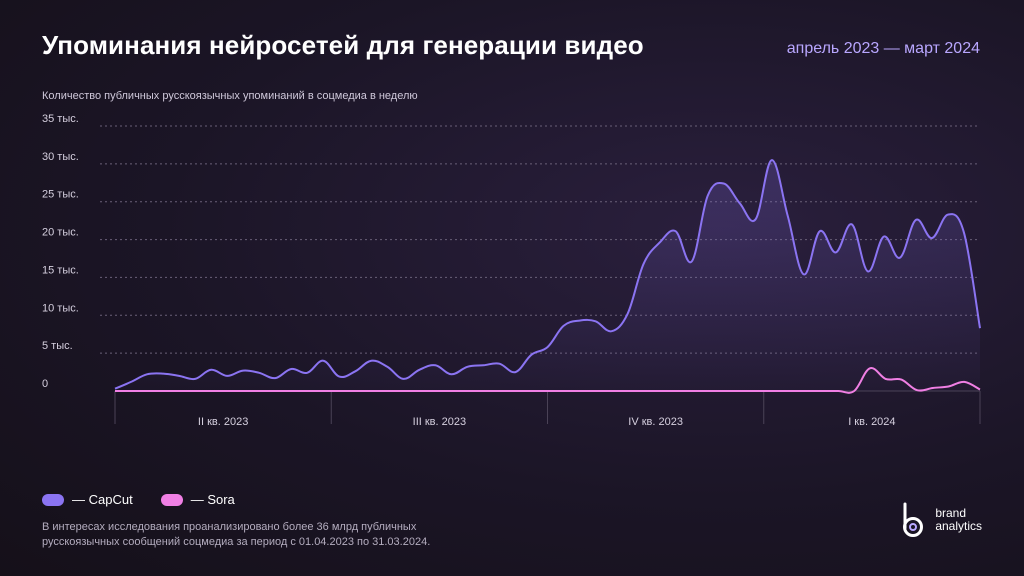 This screenshot has width=1024, height=576. I want to click on legend-swatch-sora, so click(171, 499).